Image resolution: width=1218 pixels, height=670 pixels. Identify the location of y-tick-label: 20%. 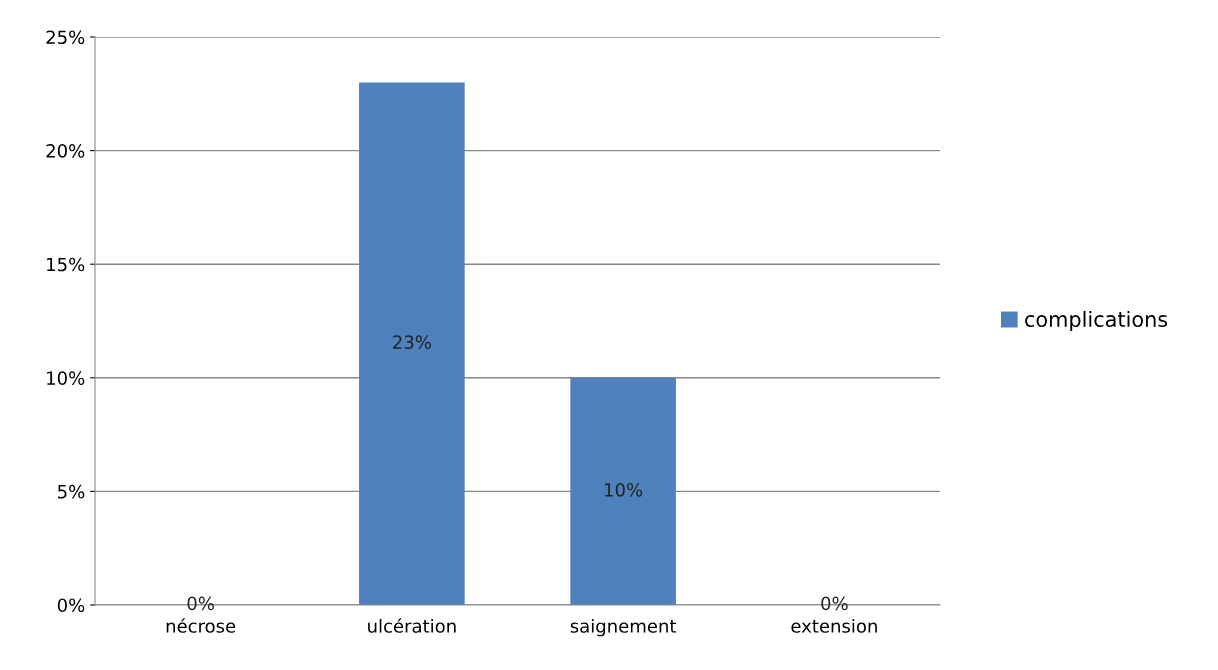
(65, 151).